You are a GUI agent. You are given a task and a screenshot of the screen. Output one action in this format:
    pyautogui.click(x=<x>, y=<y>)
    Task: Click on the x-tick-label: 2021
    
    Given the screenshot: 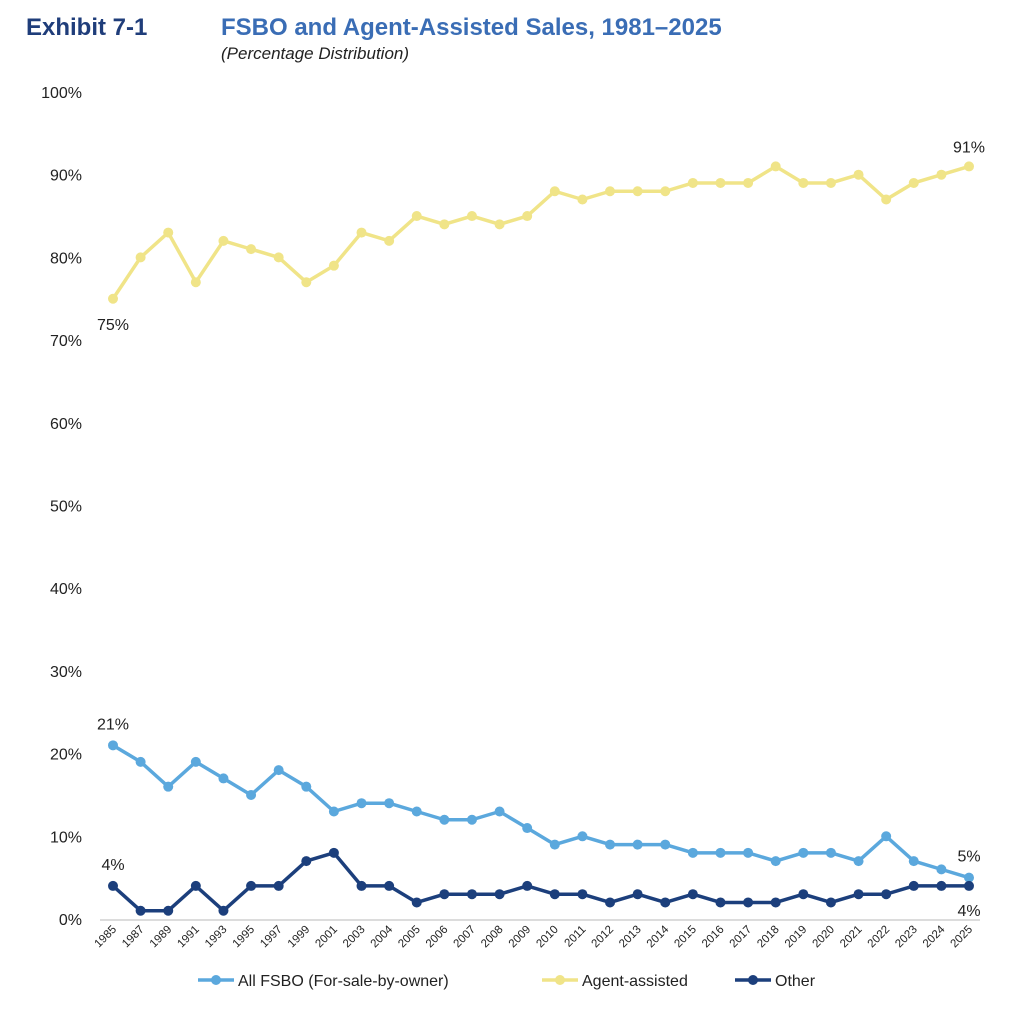 What is the action you would take?
    pyautogui.click(x=851, y=937)
    